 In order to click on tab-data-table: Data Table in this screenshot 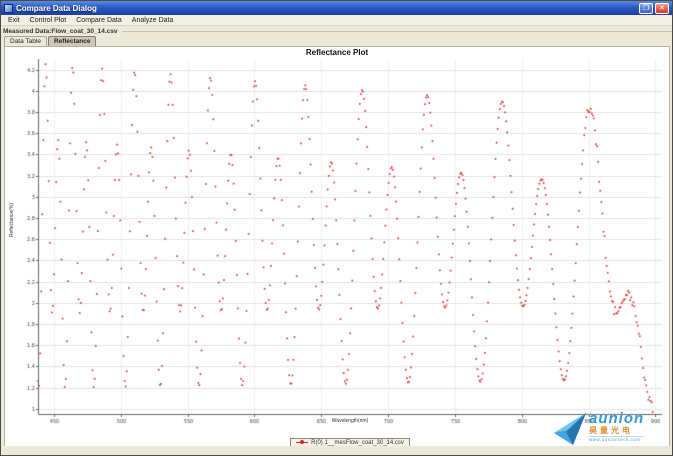, I will do `click(25, 41)`.